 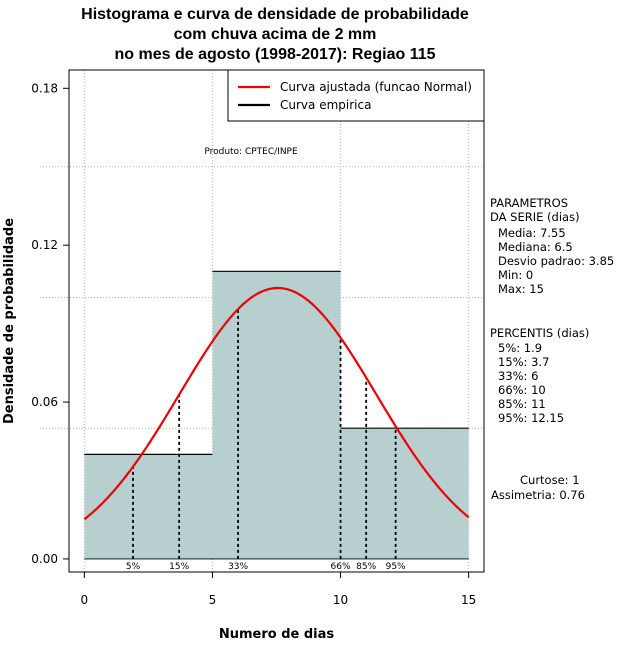 What do you see at coordinates (325, 105) in the screenshot?
I see `legend-label: Curva empirica` at bounding box center [325, 105].